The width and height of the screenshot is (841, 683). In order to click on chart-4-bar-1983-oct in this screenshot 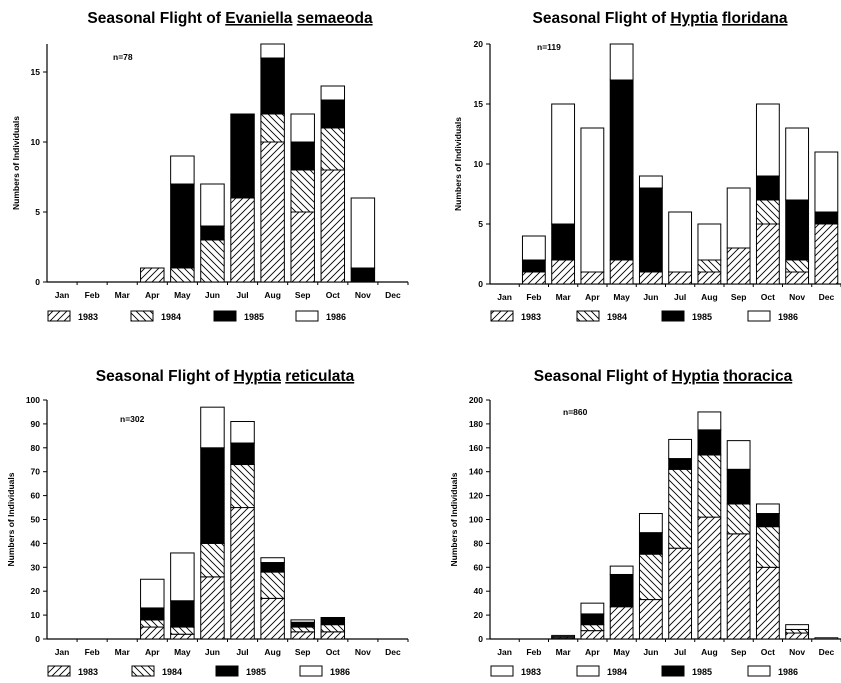, I will do `click(767, 603)`.